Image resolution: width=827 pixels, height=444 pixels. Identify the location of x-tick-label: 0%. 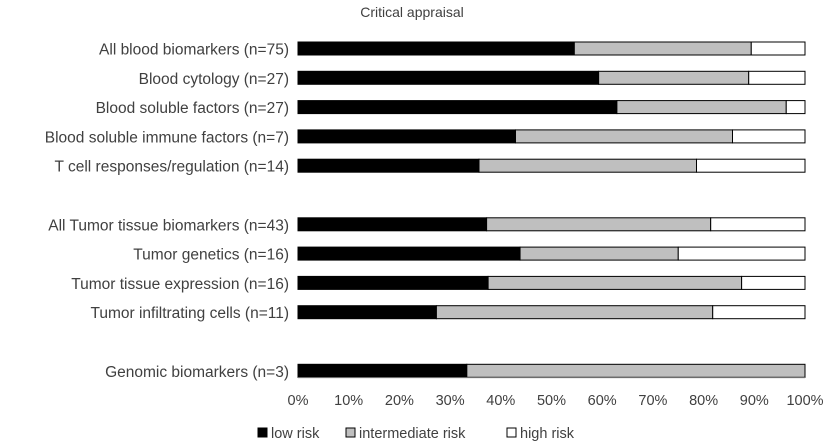
(298, 401).